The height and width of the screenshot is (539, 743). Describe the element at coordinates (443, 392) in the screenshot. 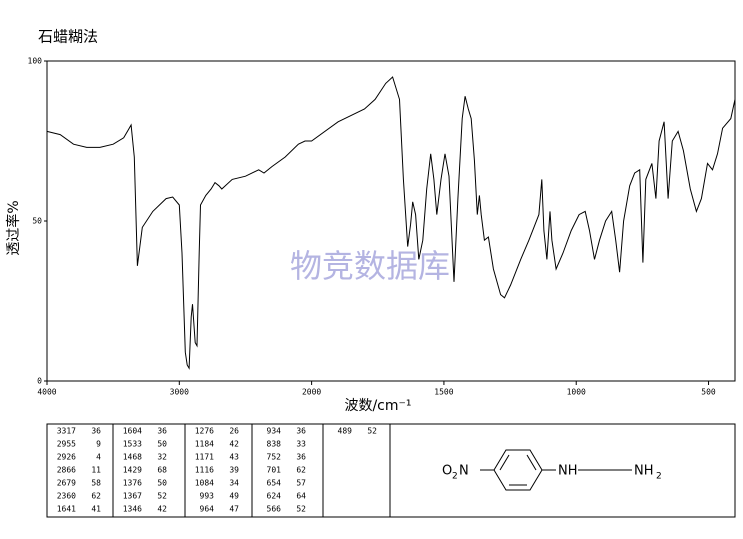

I see `x-tick-label: 1500` at that location.